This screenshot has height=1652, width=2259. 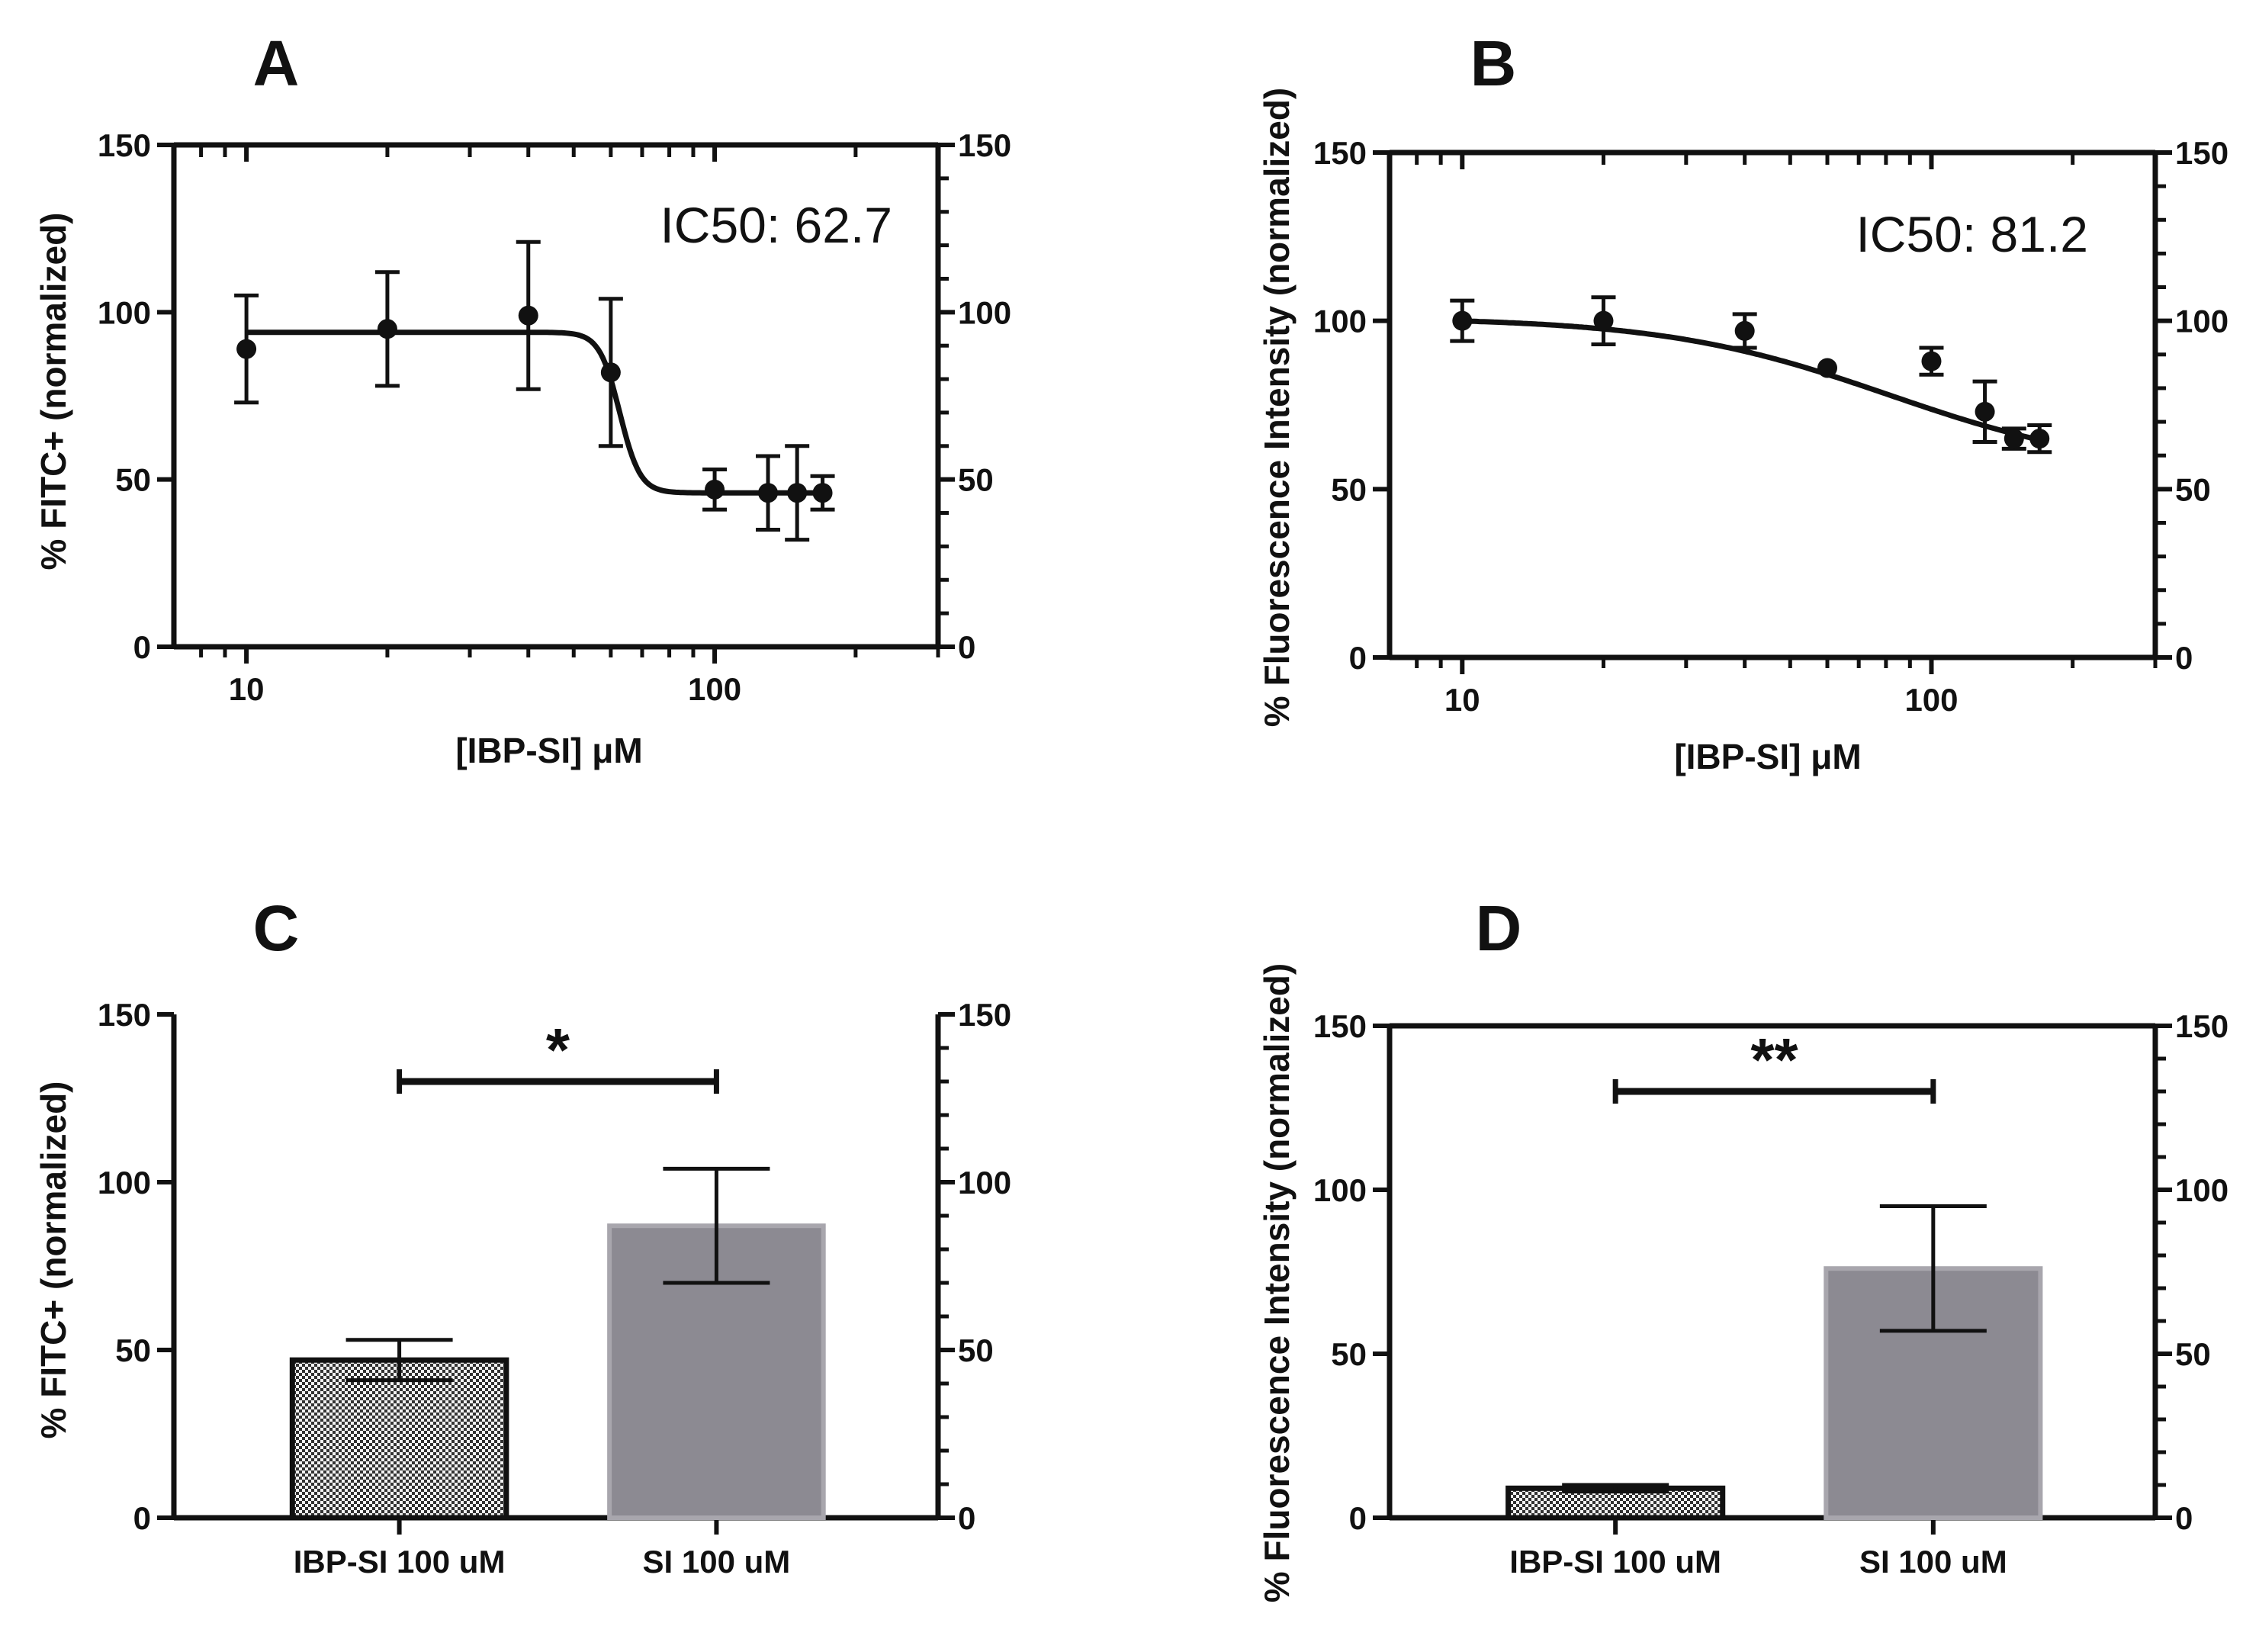 What do you see at coordinates (2202, 1026) in the screenshot?
I see `panel-d-right-y-tick-label: 150` at bounding box center [2202, 1026].